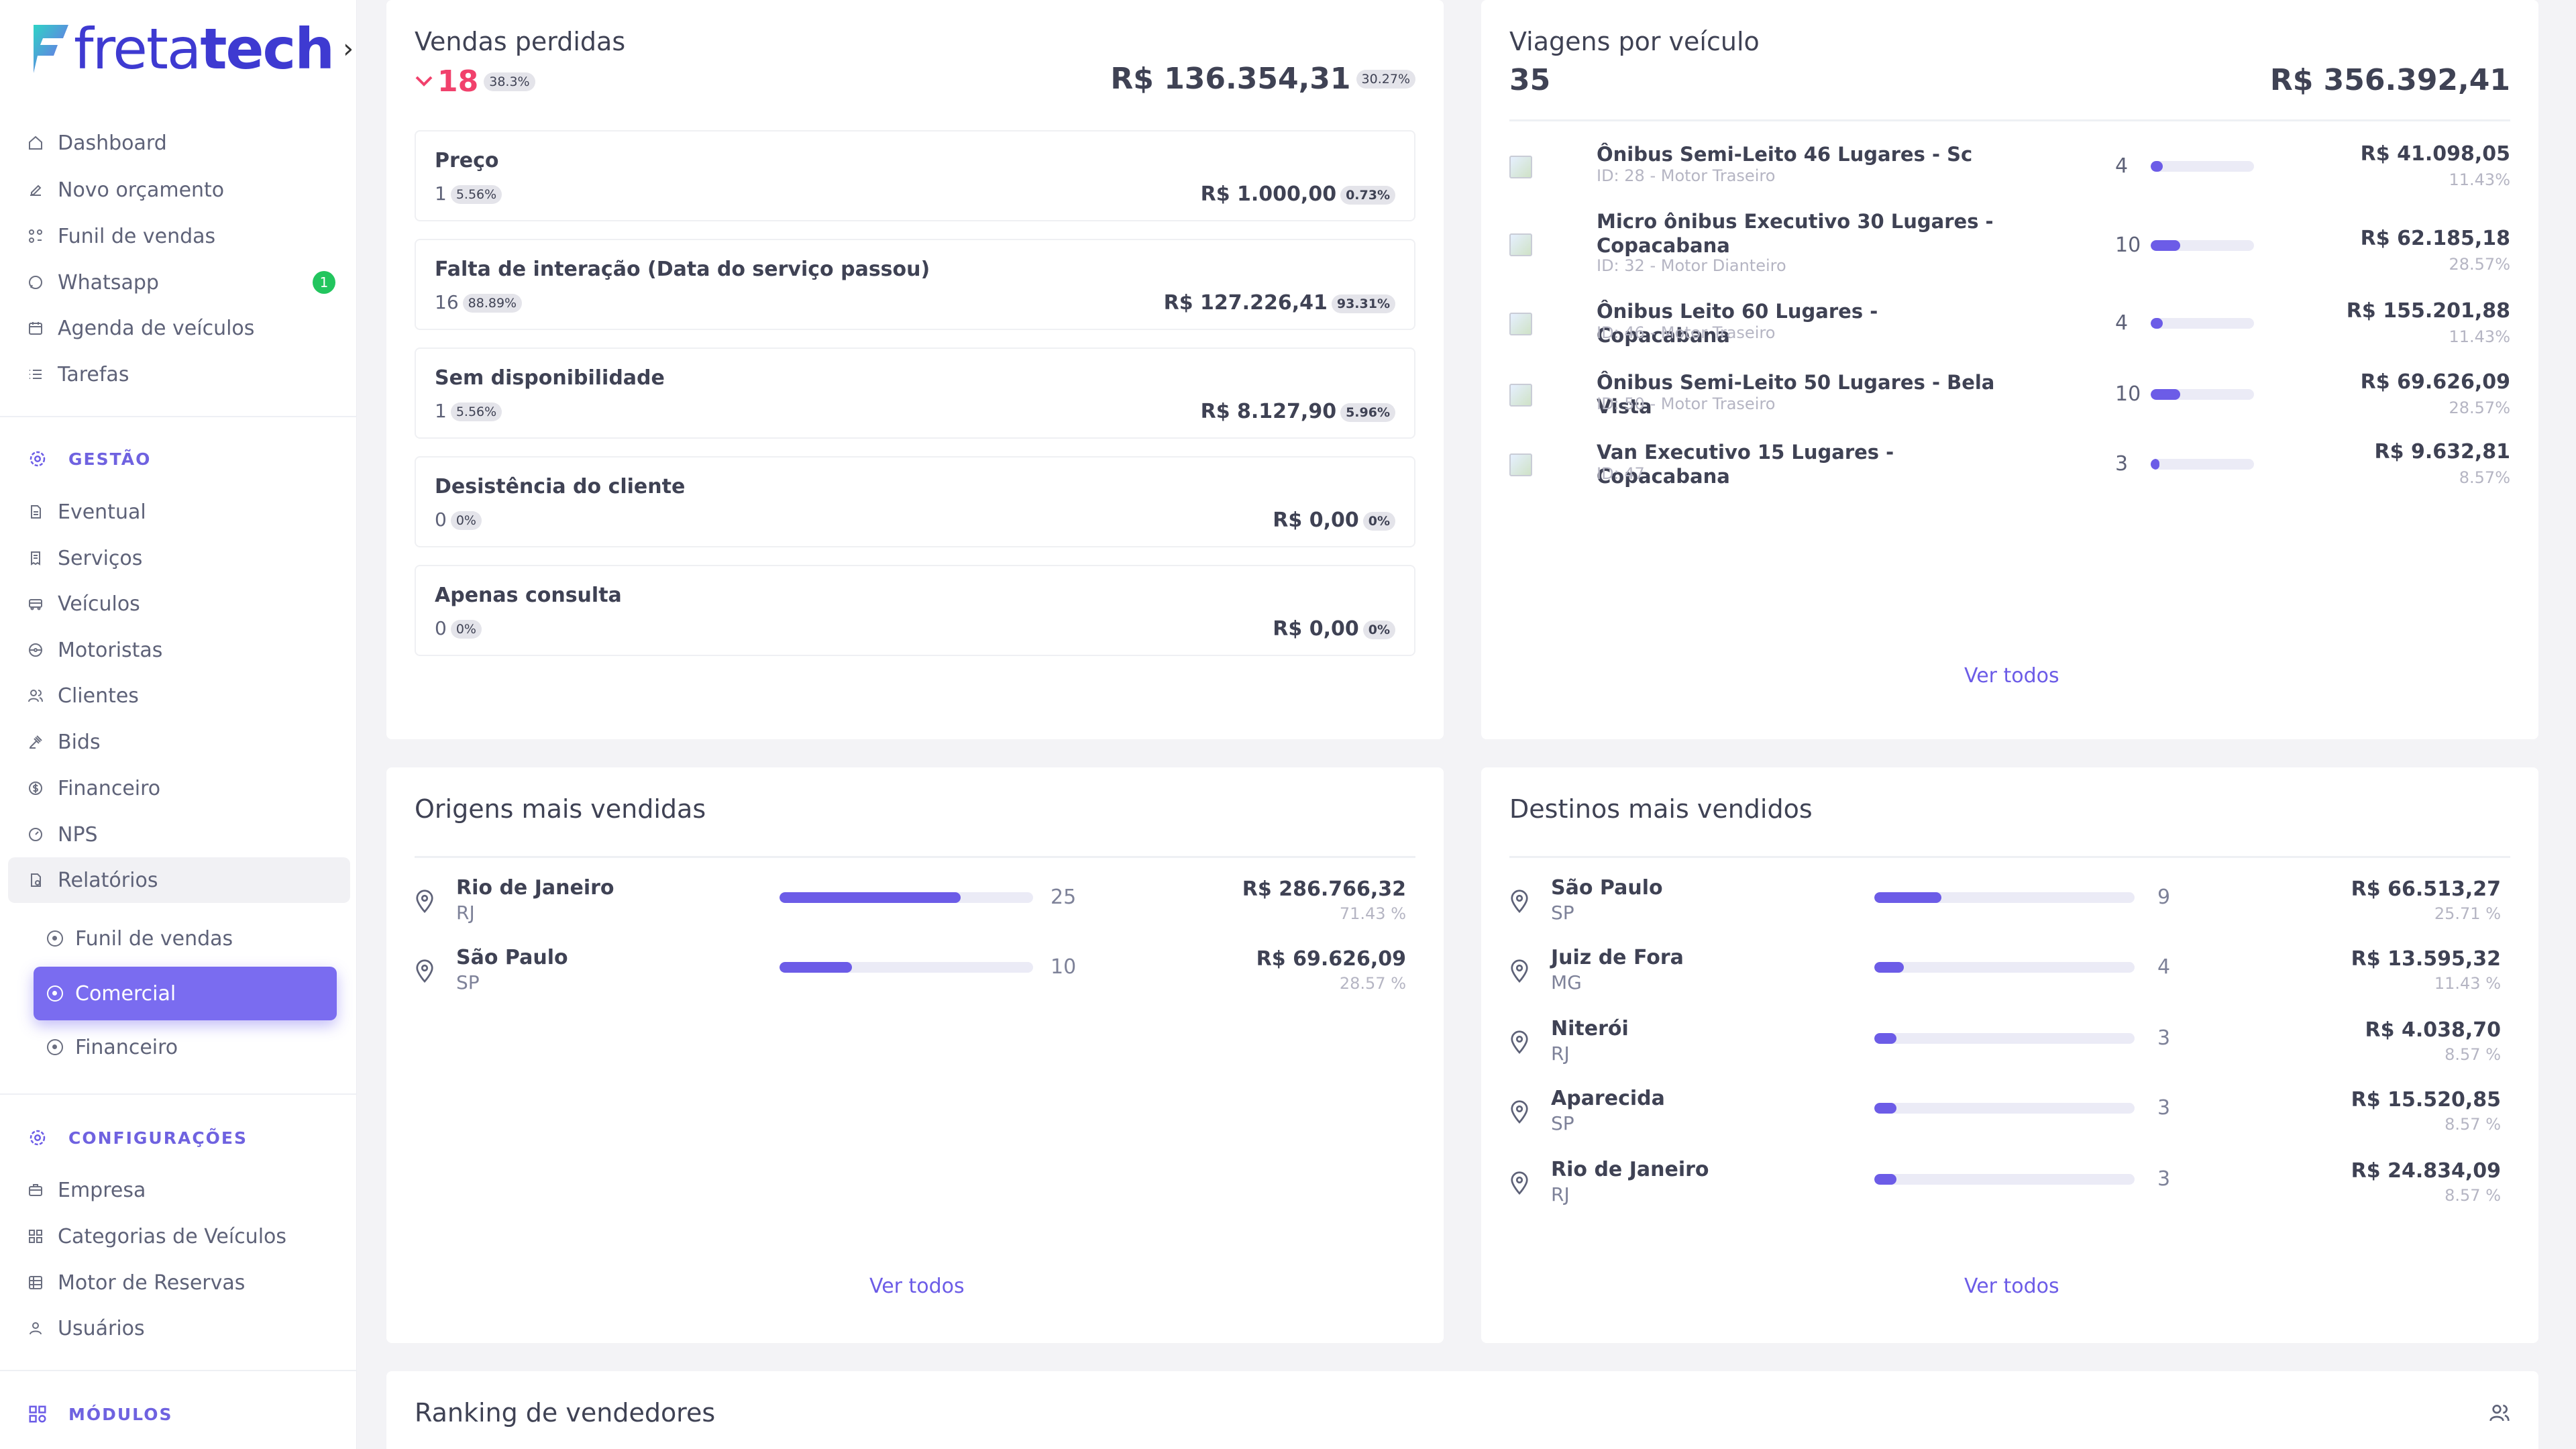 The height and width of the screenshot is (1449, 2576). What do you see at coordinates (1334, 520) in the screenshot?
I see `reason-value: R$ 0,00 0%` at bounding box center [1334, 520].